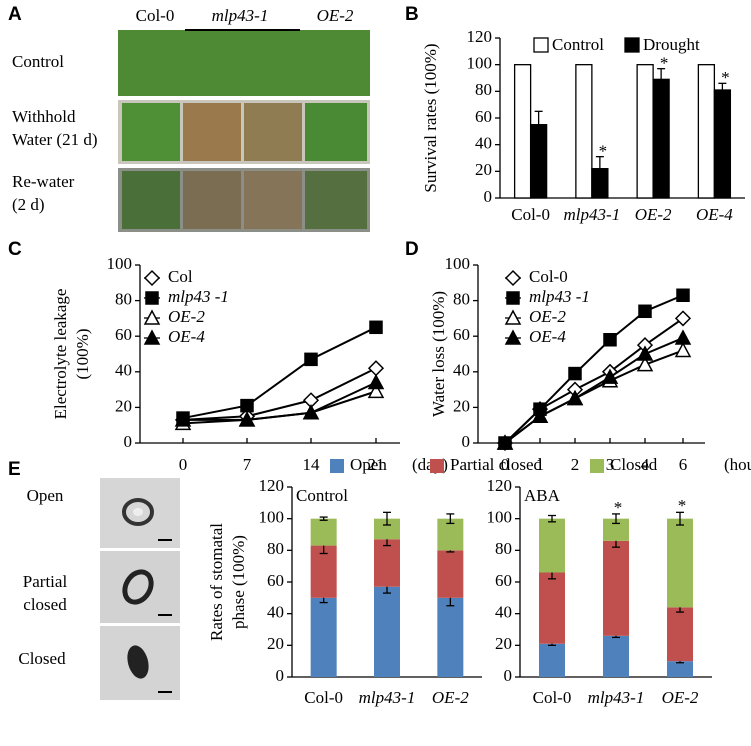  I want to click on x-tick-label: 14, so click(312, 464).